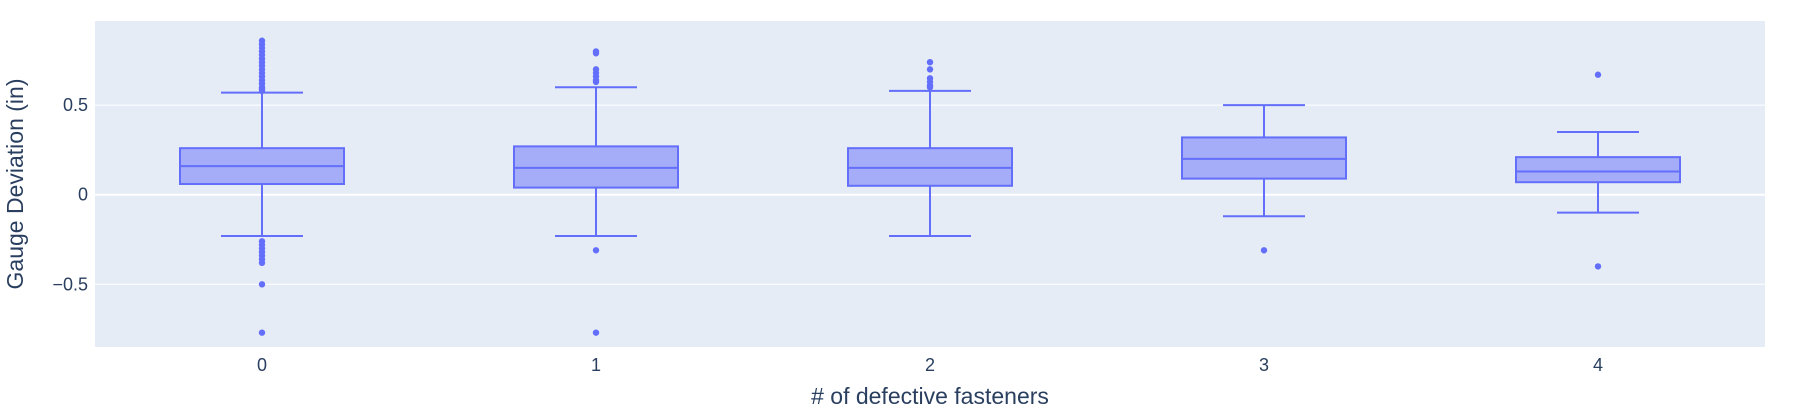  I want to click on y-axis: −0.5 0 0.5, so click(70, 194).